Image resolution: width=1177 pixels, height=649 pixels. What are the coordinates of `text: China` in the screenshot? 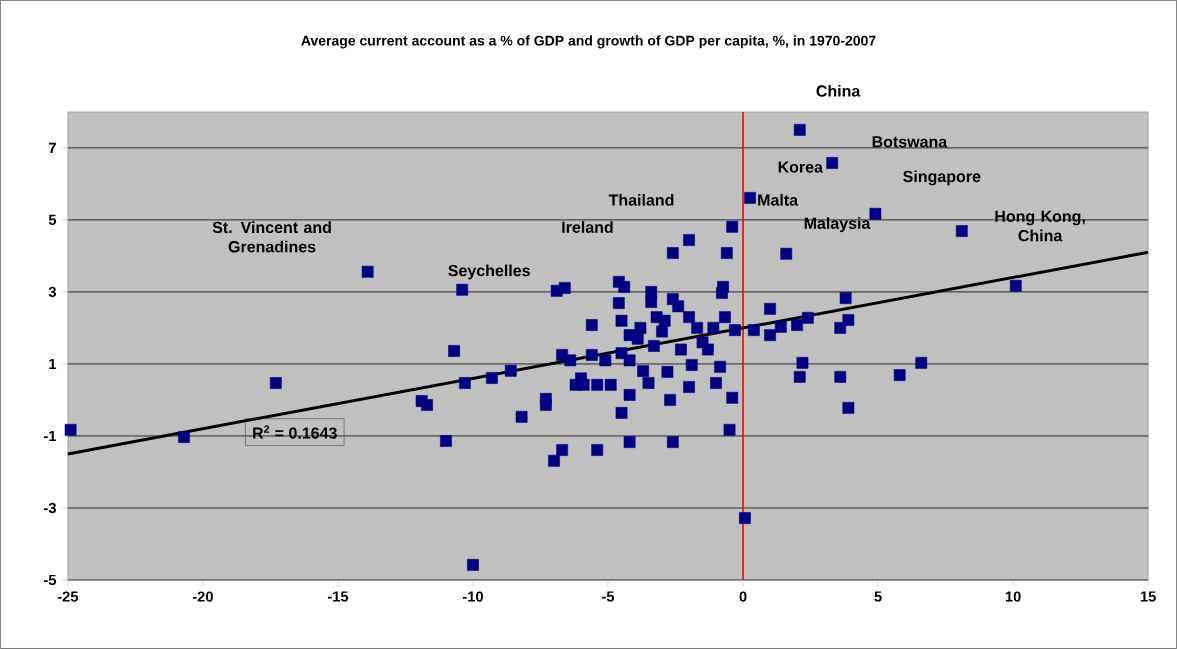 It's located at (838, 91).